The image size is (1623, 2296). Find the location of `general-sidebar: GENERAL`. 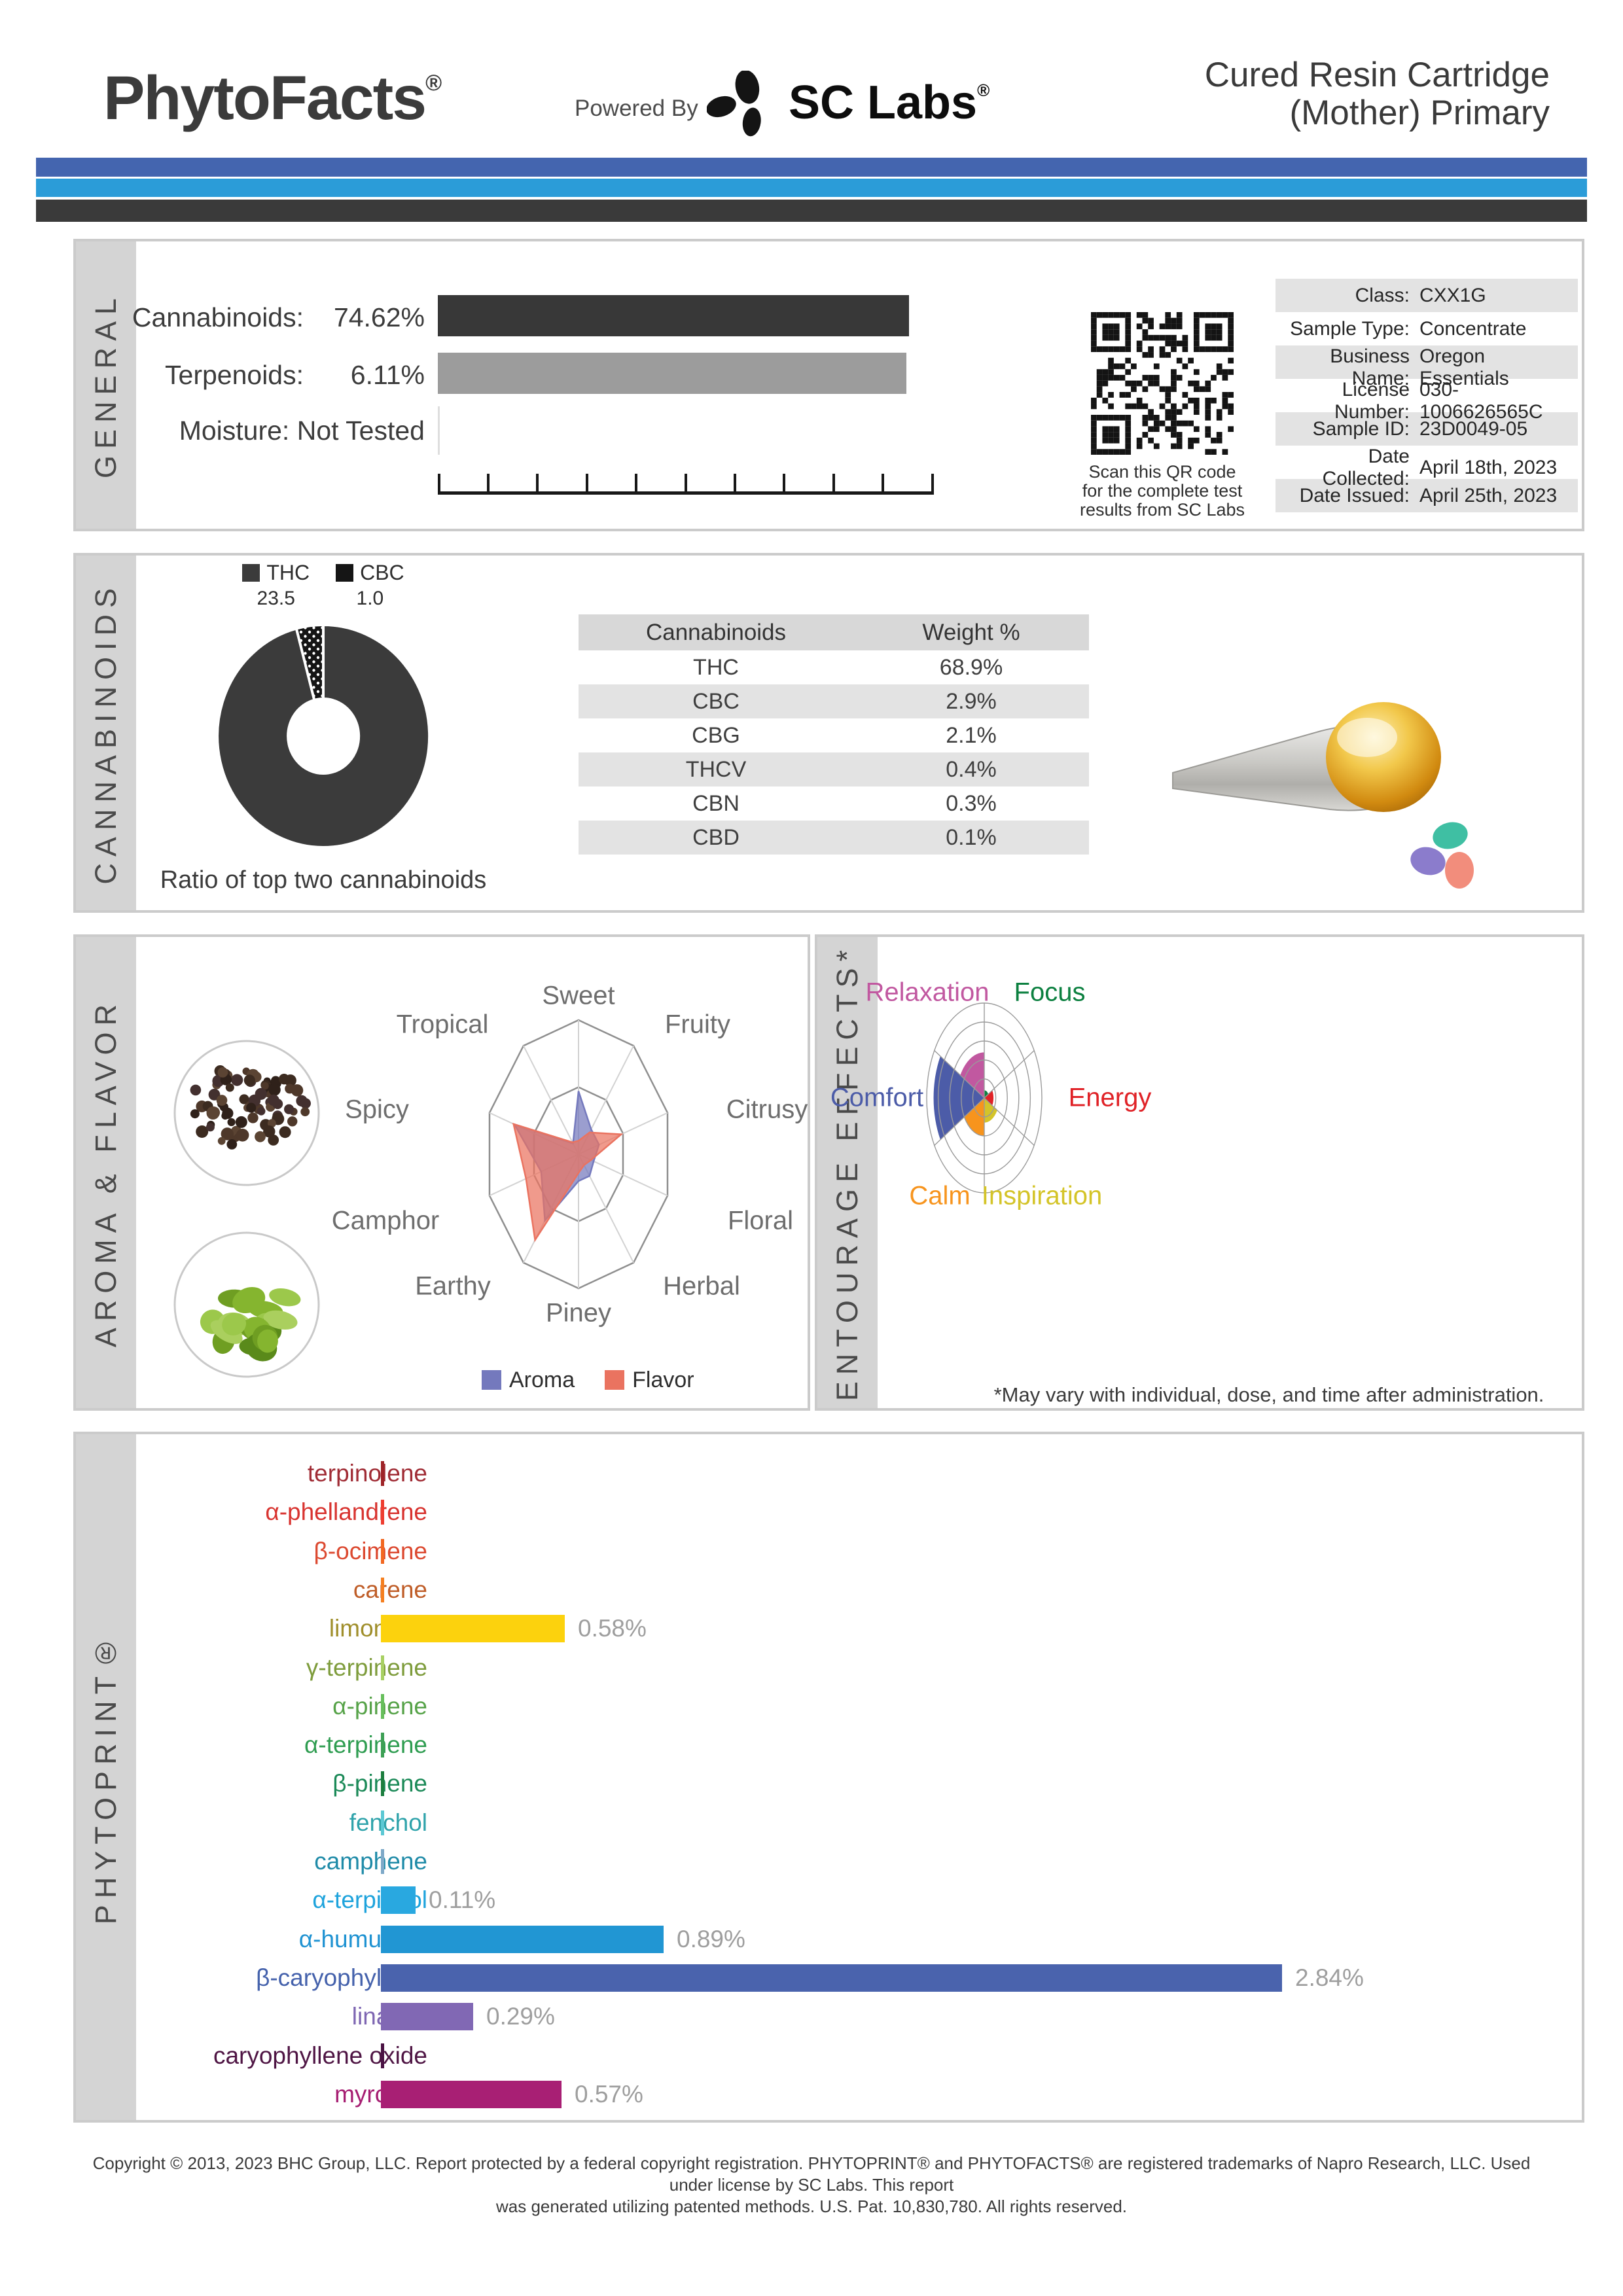

general-sidebar: GENERAL is located at coordinates (106, 385).